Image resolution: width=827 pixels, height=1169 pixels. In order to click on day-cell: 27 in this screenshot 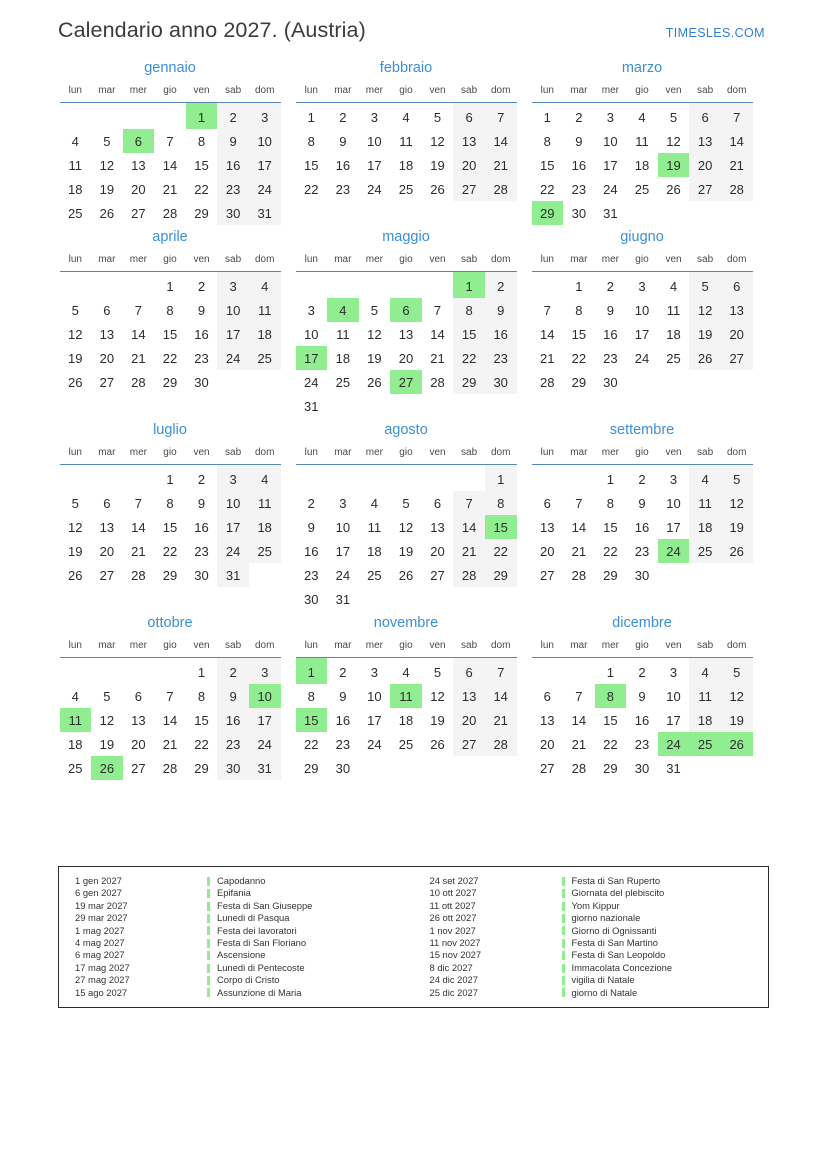, I will do `click(437, 575)`.